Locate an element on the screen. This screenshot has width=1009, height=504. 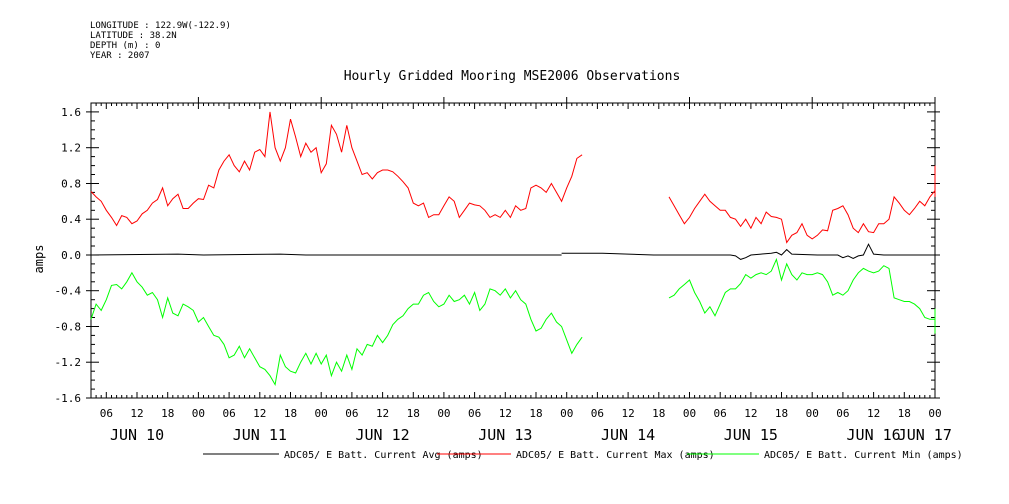
y-tick-label: -0.8 is located at coordinates (68, 326).